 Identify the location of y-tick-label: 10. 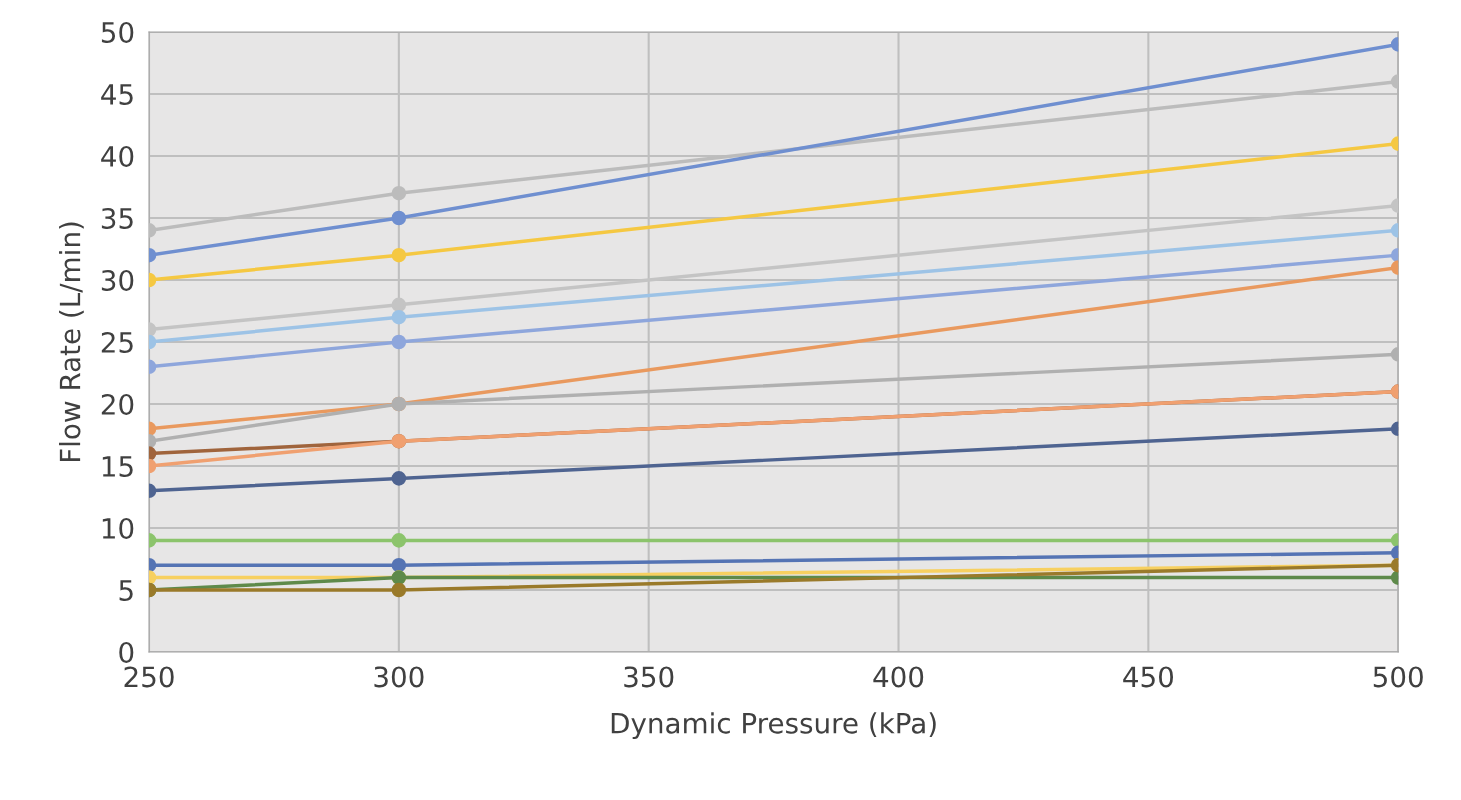
(118, 528).